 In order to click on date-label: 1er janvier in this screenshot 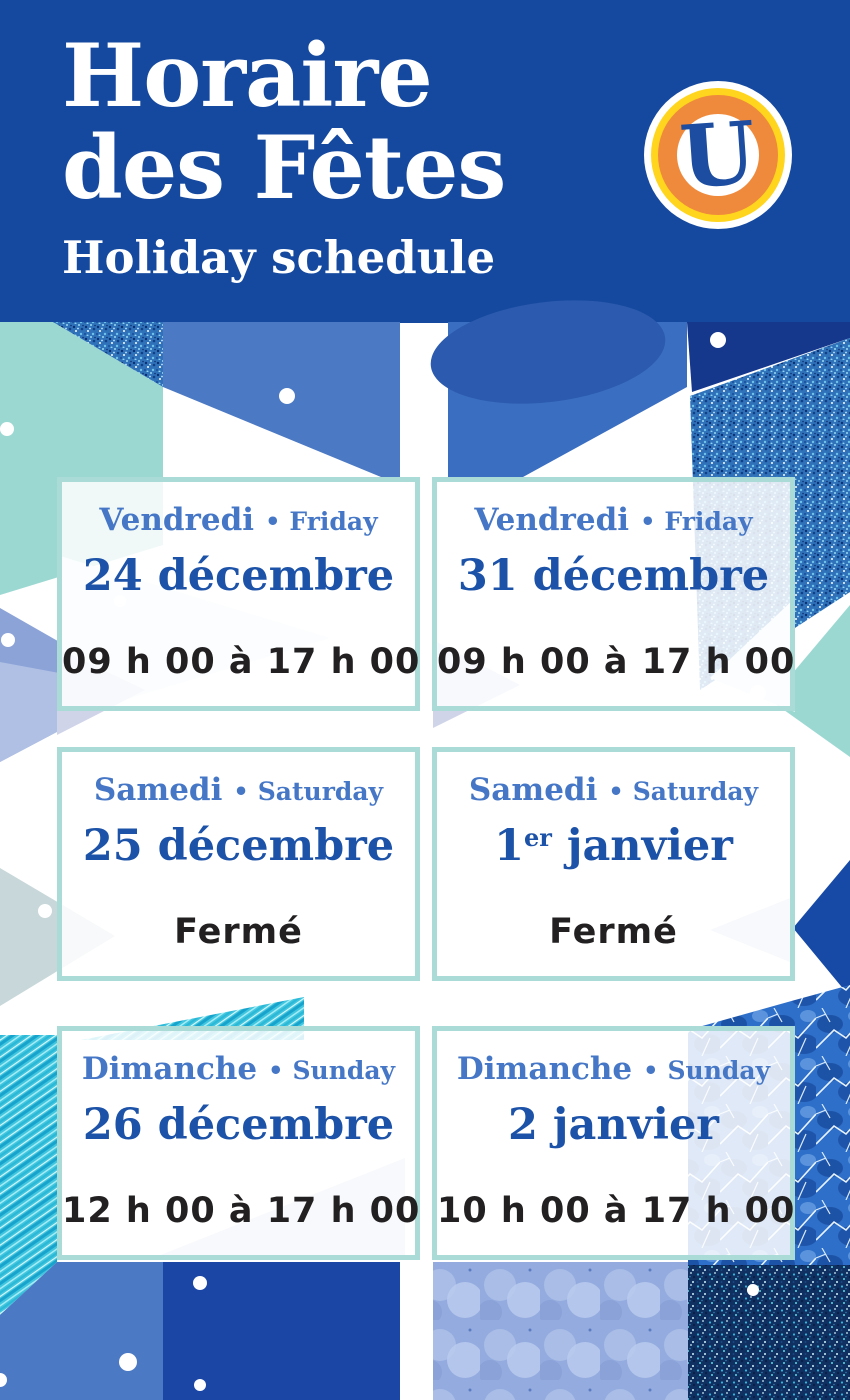, I will do `click(613, 842)`.